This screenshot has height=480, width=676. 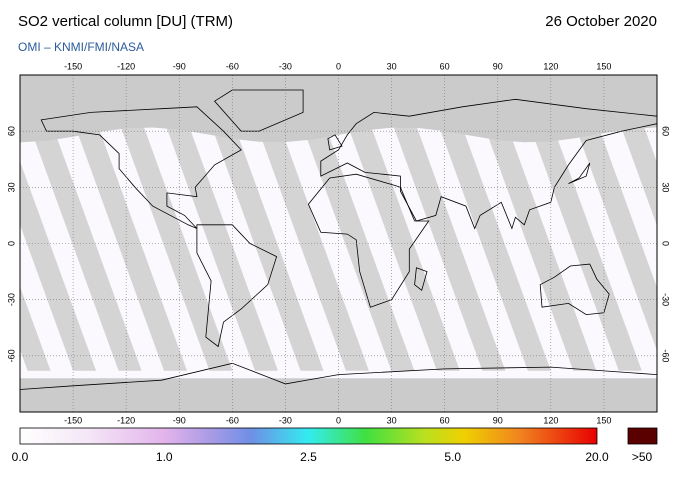 What do you see at coordinates (11, 299) in the screenshot?
I see `lat-label-left: -30` at bounding box center [11, 299].